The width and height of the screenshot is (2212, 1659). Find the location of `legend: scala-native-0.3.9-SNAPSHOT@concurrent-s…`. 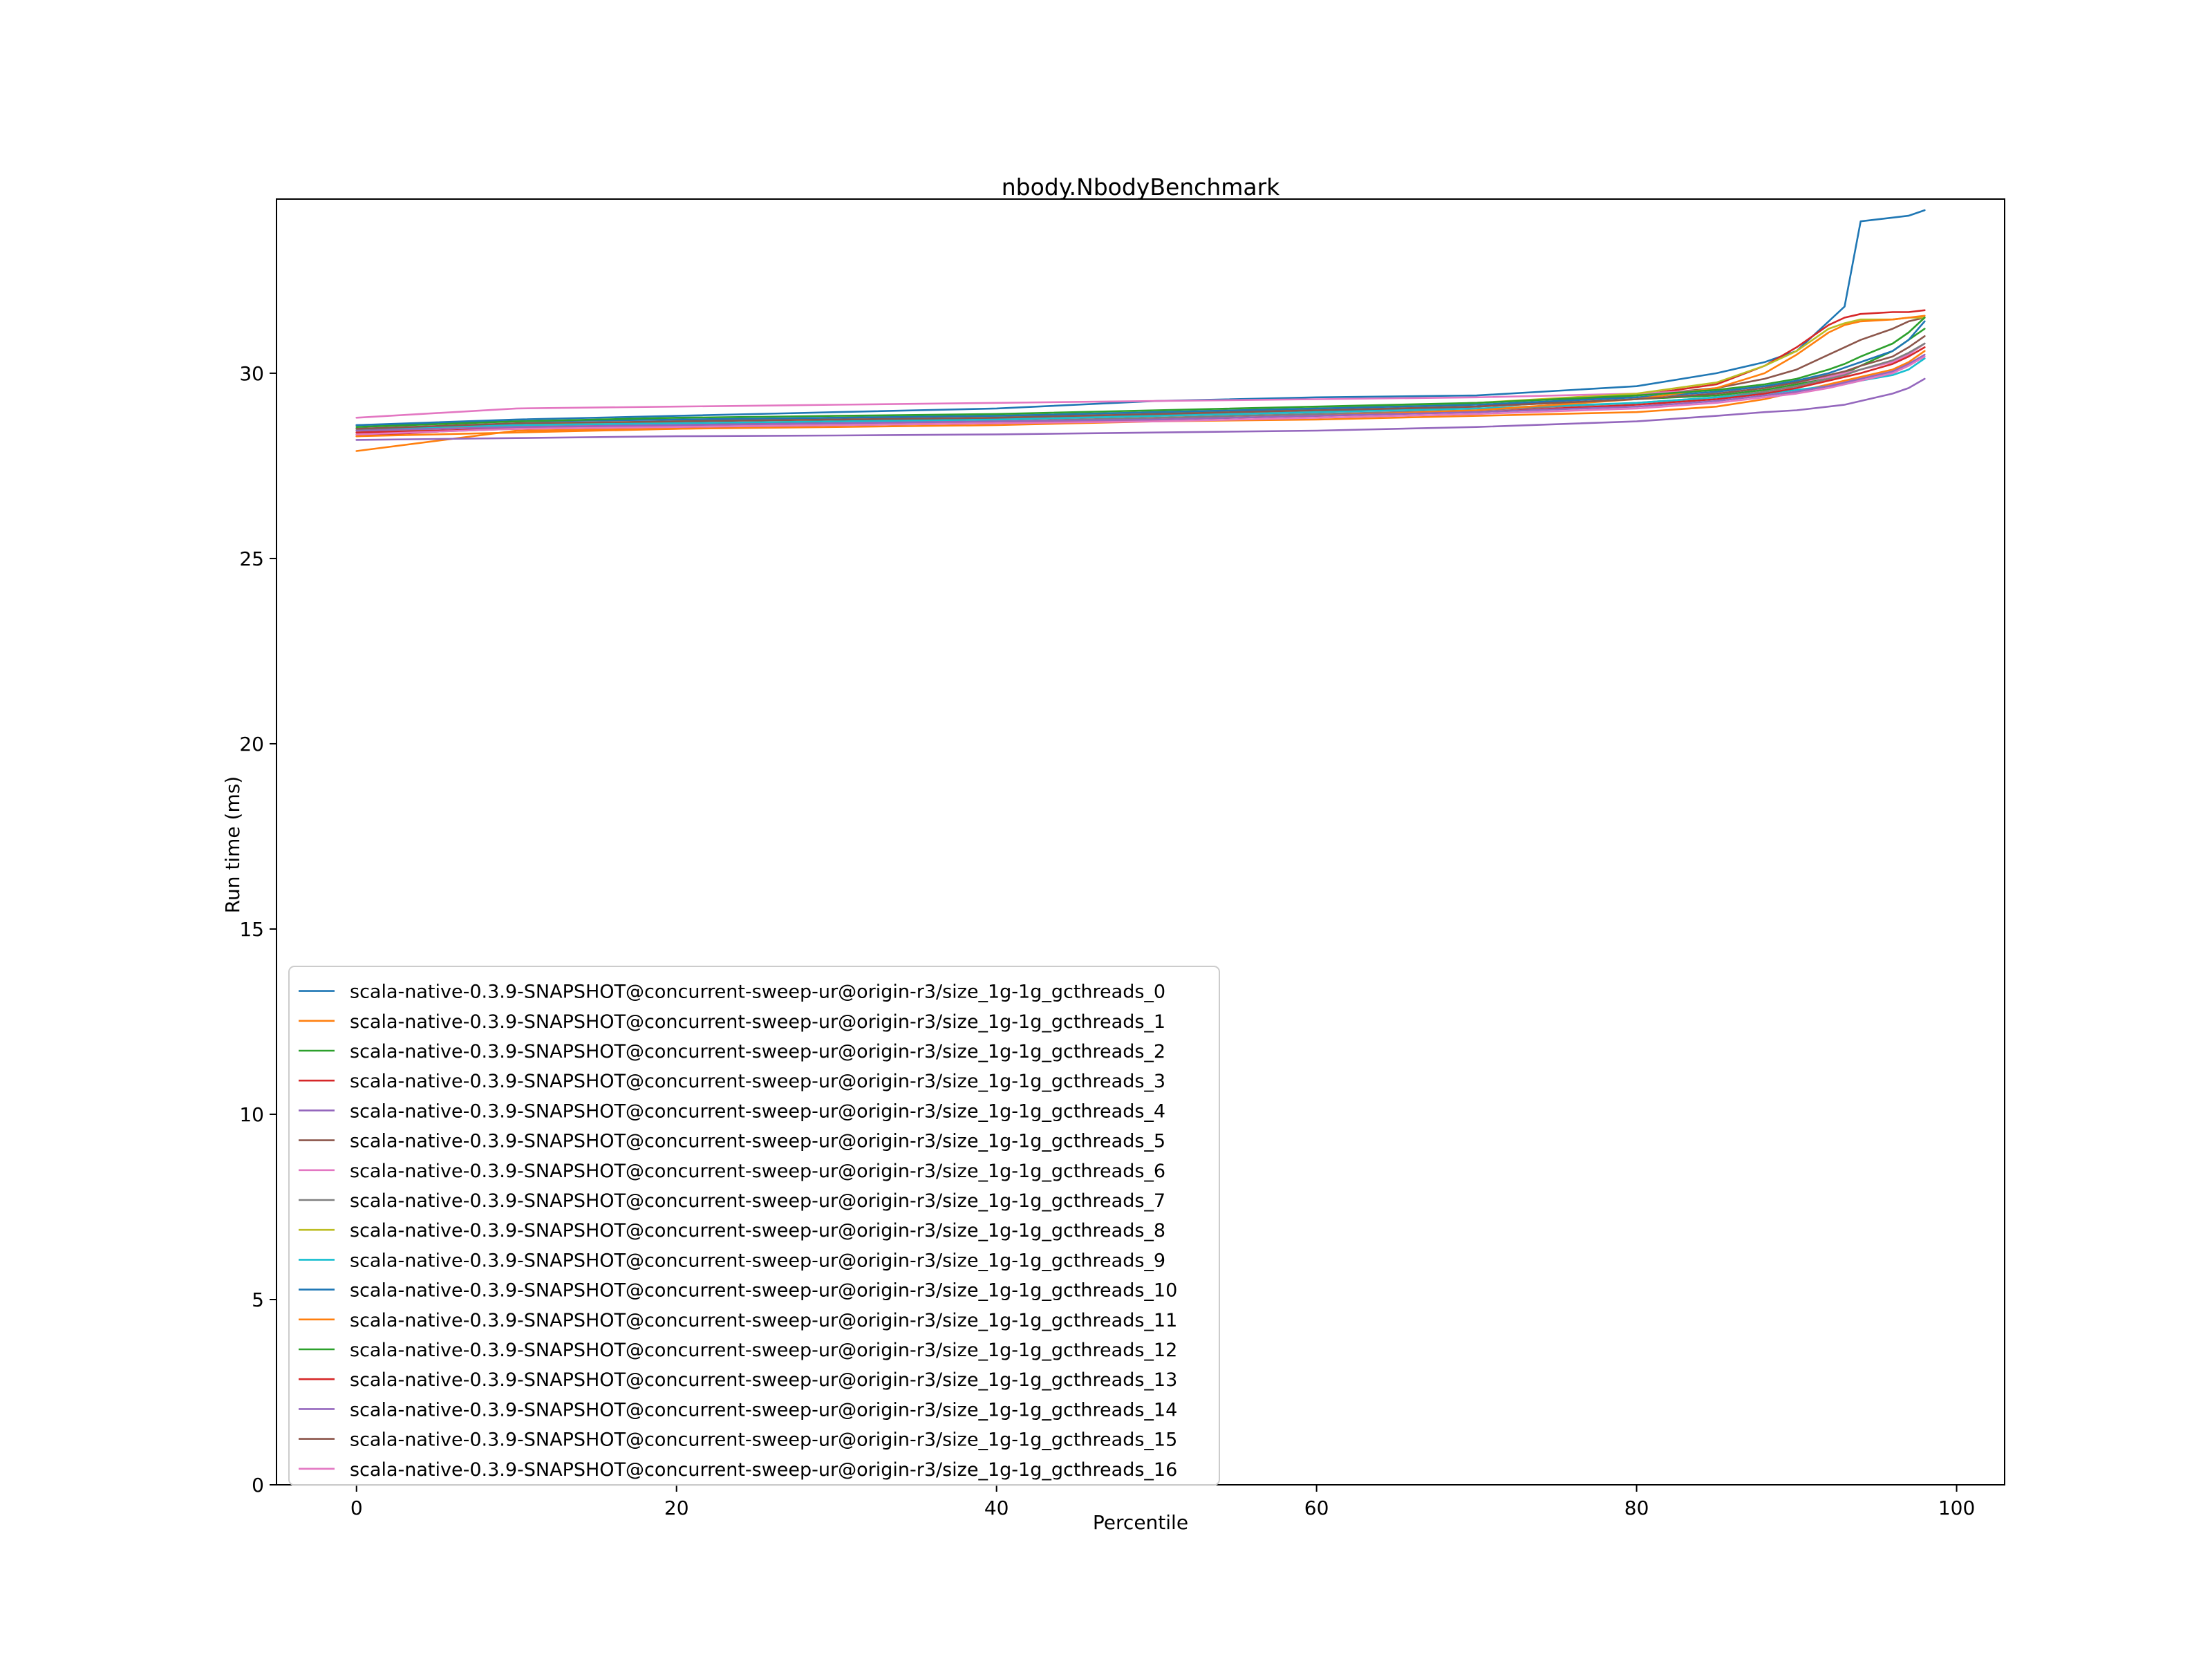

legend: scala-native-0.3.9-SNAPSHOT@concurrent-s… is located at coordinates (754, 1226).